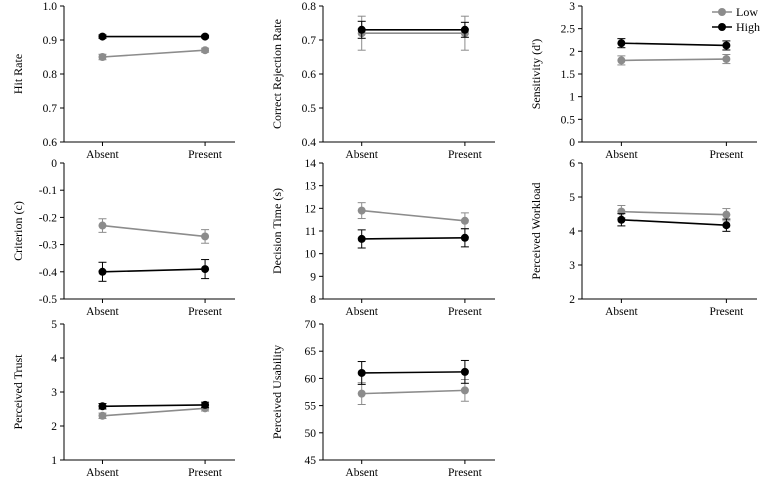 The width and height of the screenshot is (782, 480). Describe the element at coordinates (48, 273) in the screenshot. I see `y-tick-label: -0.4` at that location.